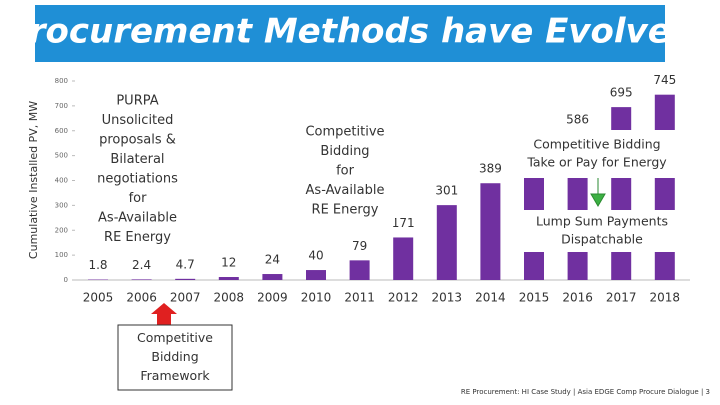 This screenshot has height=405, width=720. Describe the element at coordinates (602, 221) in the screenshot. I see `annotation-text: Lump Sum Payments` at that location.